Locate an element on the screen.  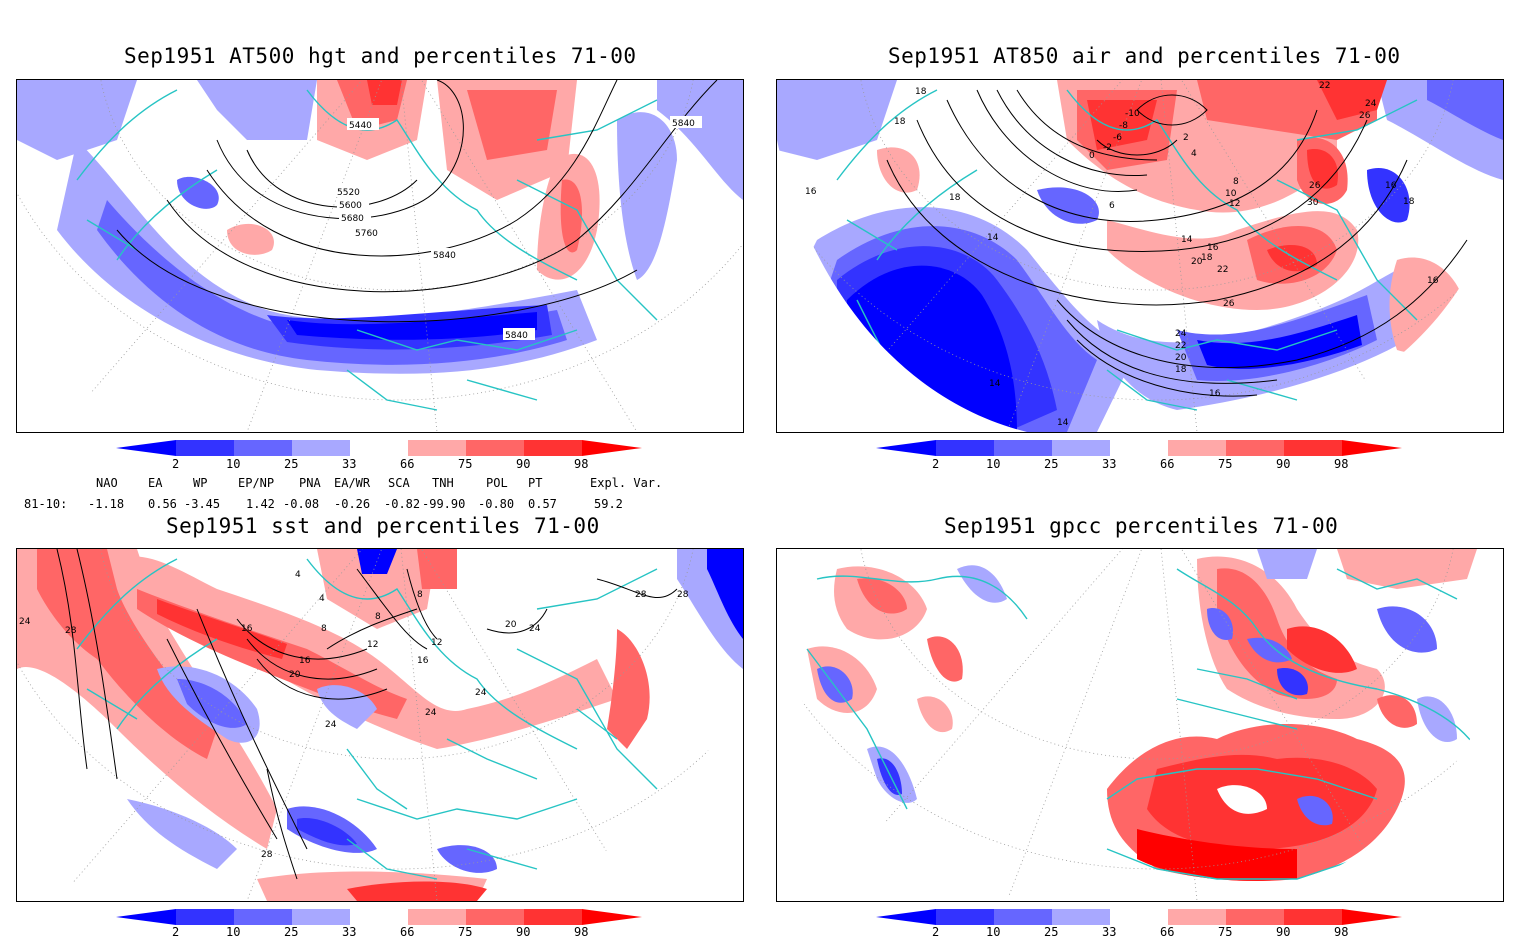
index-header: SCA is located at coordinates (399, 483).